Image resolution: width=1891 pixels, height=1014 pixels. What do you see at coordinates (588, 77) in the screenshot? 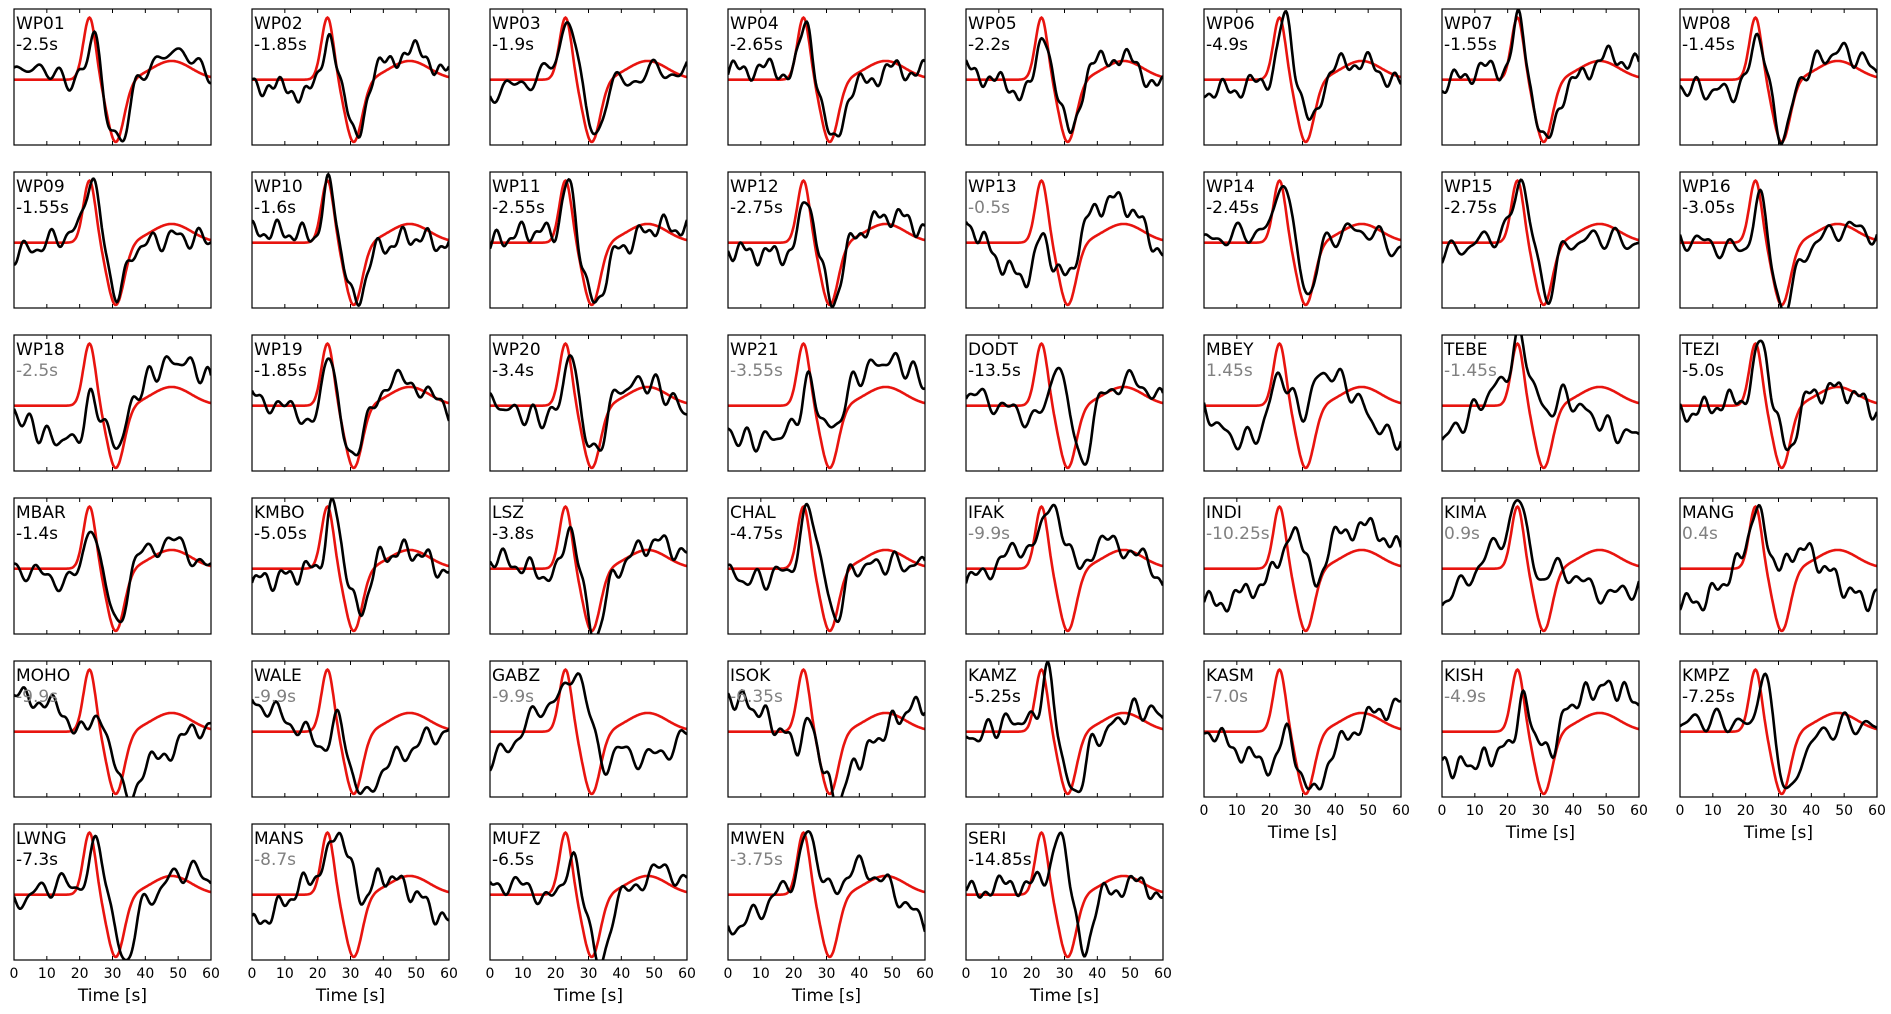
I see `panel-wp03: WP03-1.9s` at bounding box center [588, 77].